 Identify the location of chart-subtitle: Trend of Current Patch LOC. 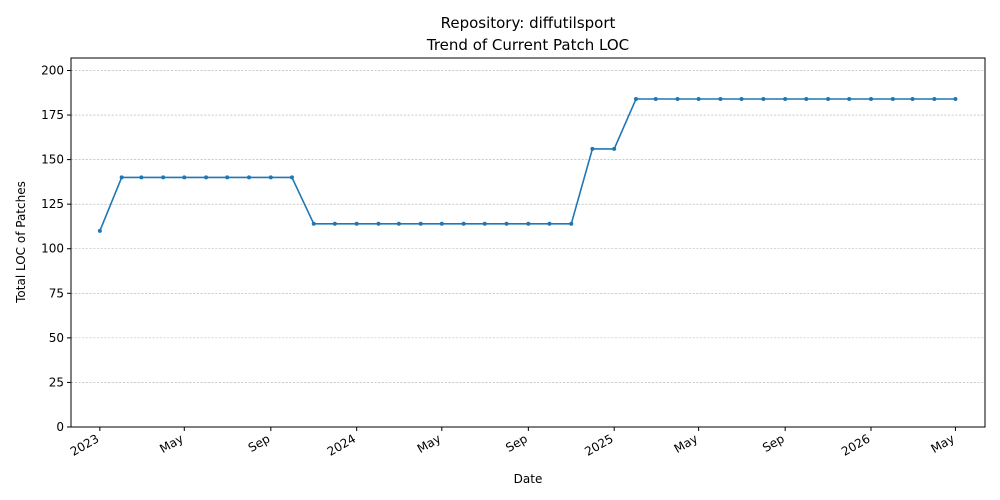
(527, 45).